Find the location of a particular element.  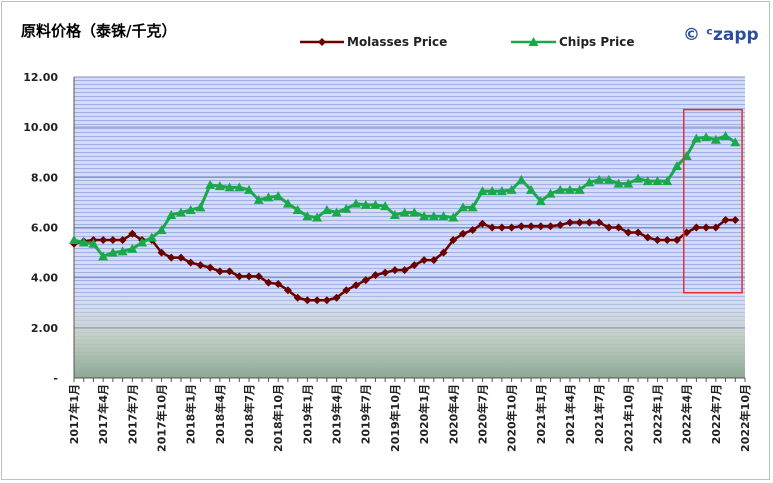

chart-title: 原料价格（泰铢/千克） is located at coordinates (99, 31).